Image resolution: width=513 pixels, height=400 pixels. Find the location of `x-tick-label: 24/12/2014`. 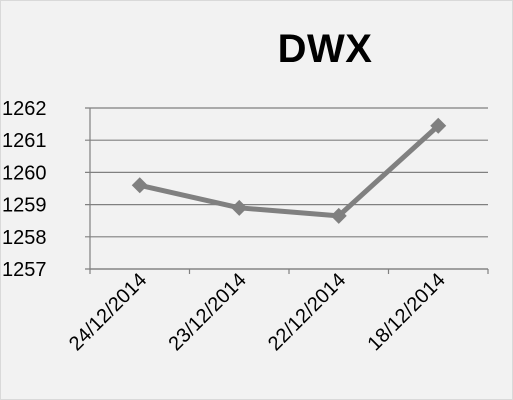

x-tick-label: 24/12/2014 is located at coordinates (108, 312).